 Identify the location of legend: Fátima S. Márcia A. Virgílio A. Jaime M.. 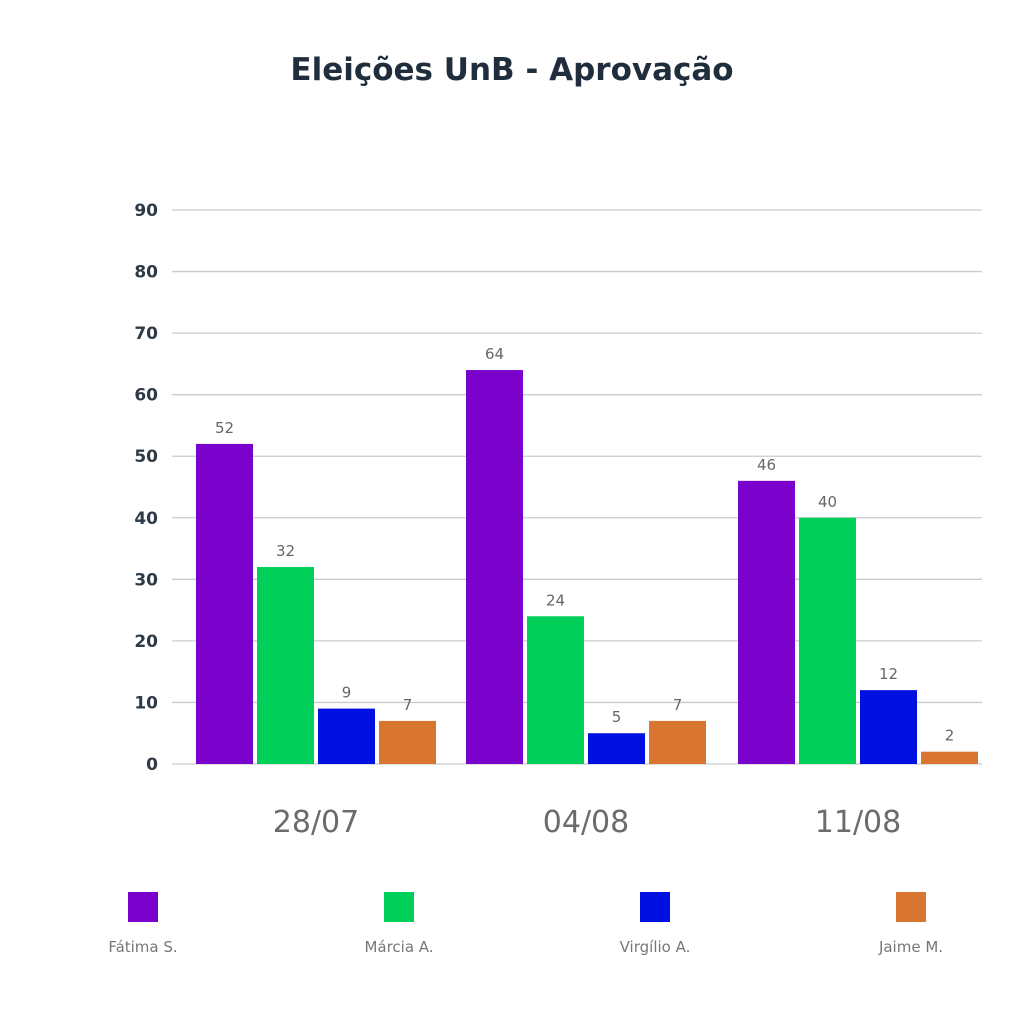
(525, 924).